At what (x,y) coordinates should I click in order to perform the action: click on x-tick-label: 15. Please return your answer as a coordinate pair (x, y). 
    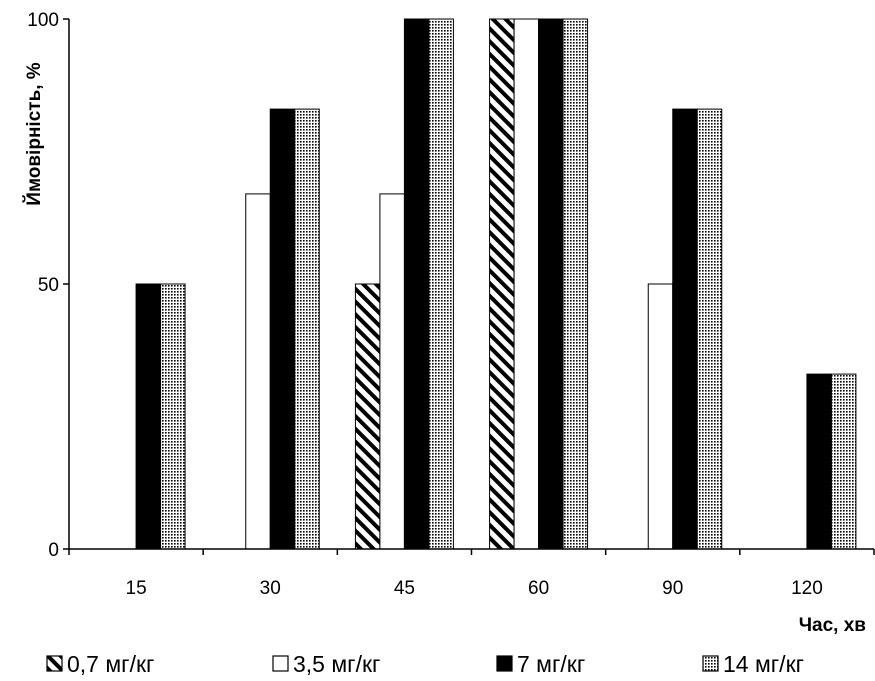
    Looking at the image, I should click on (136, 588).